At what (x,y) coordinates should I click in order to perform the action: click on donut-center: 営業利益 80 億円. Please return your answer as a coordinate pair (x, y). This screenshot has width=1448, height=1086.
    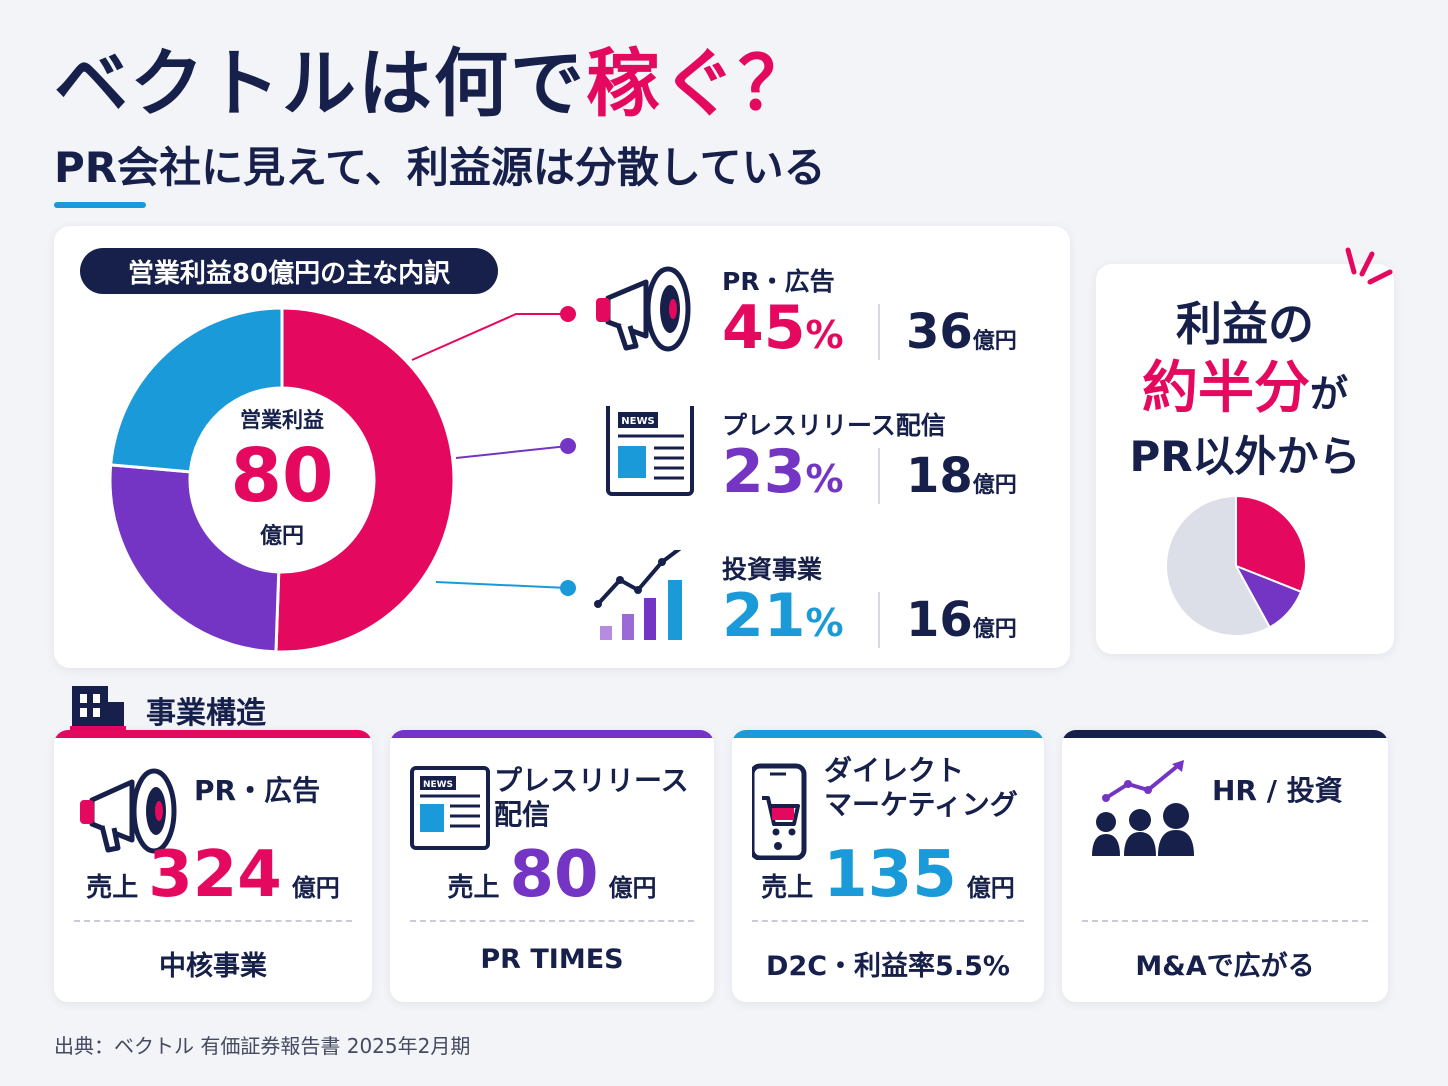
    Looking at the image, I should click on (282, 477).